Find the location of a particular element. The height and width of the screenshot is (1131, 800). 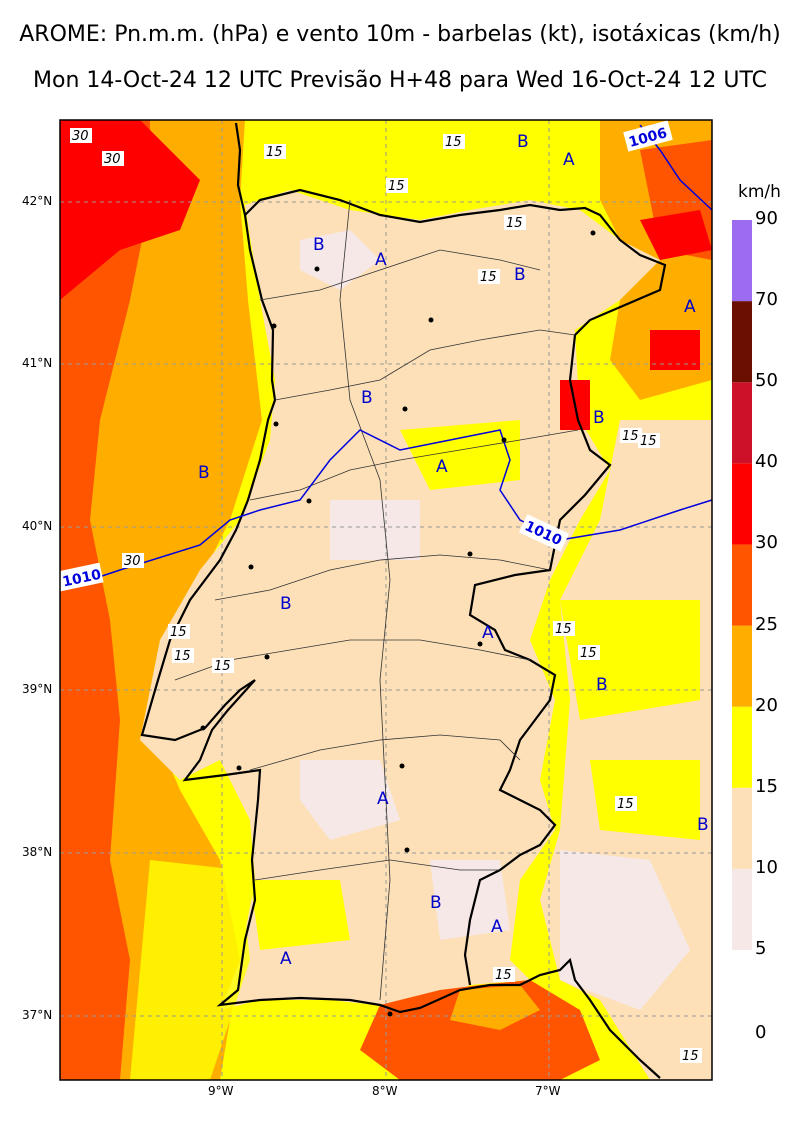

lon-label: 7°W is located at coordinates (548, 1091).